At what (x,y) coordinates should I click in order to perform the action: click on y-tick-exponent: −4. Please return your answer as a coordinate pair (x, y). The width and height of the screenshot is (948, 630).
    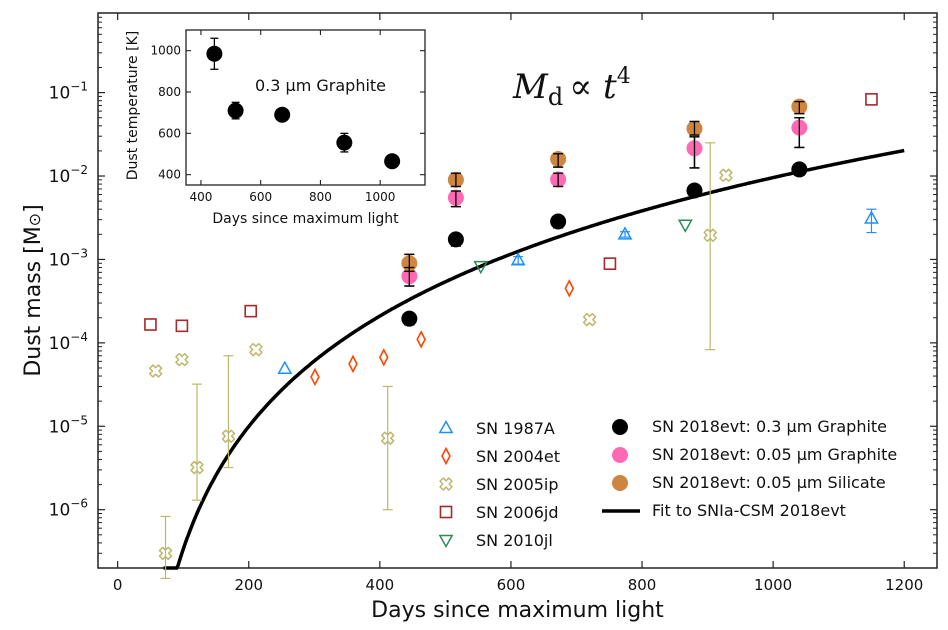
    Looking at the image, I should click on (79, 337).